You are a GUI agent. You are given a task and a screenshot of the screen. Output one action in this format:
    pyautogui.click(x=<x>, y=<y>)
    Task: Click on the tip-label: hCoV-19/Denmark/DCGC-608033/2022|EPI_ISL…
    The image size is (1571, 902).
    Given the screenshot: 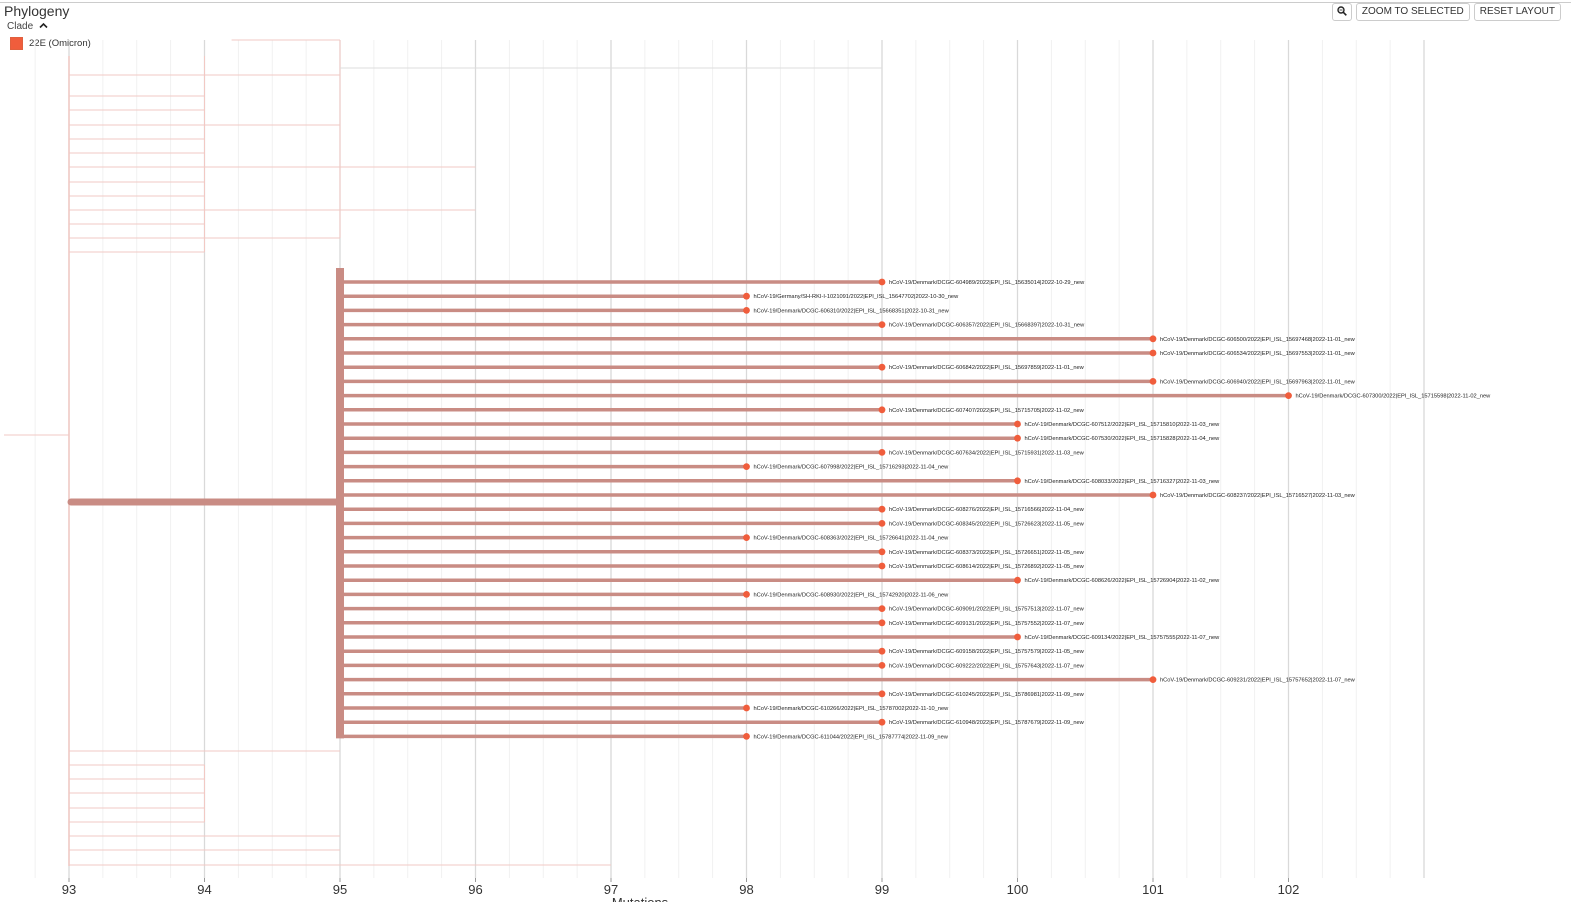 What is the action you would take?
    pyautogui.click(x=1123, y=482)
    